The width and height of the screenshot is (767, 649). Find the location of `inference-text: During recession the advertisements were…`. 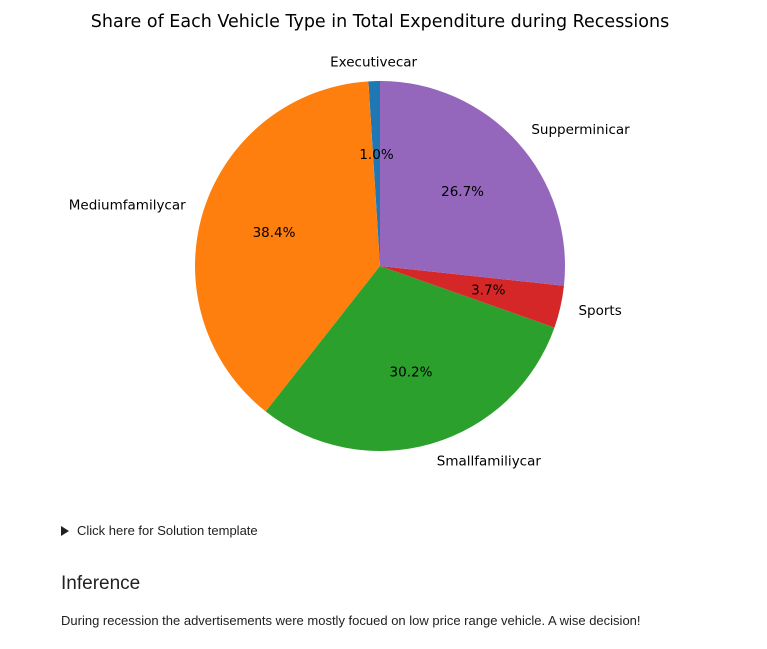

inference-text: During recession the advertisements were… is located at coordinates (351, 620).